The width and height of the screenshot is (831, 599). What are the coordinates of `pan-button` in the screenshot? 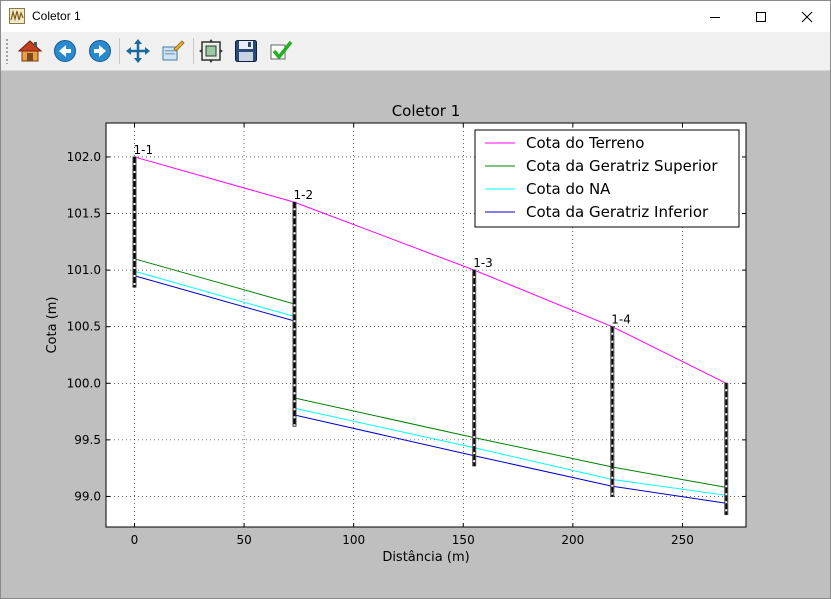 It's located at (138, 51).